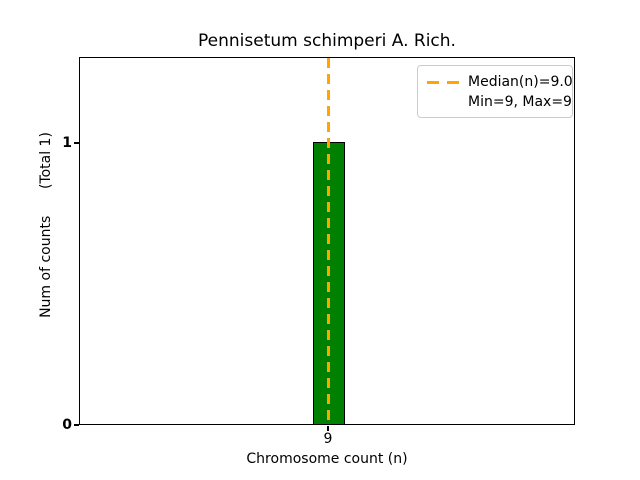  I want to click on legend-entry-minmax: Min=9, Max=9, so click(499, 102).